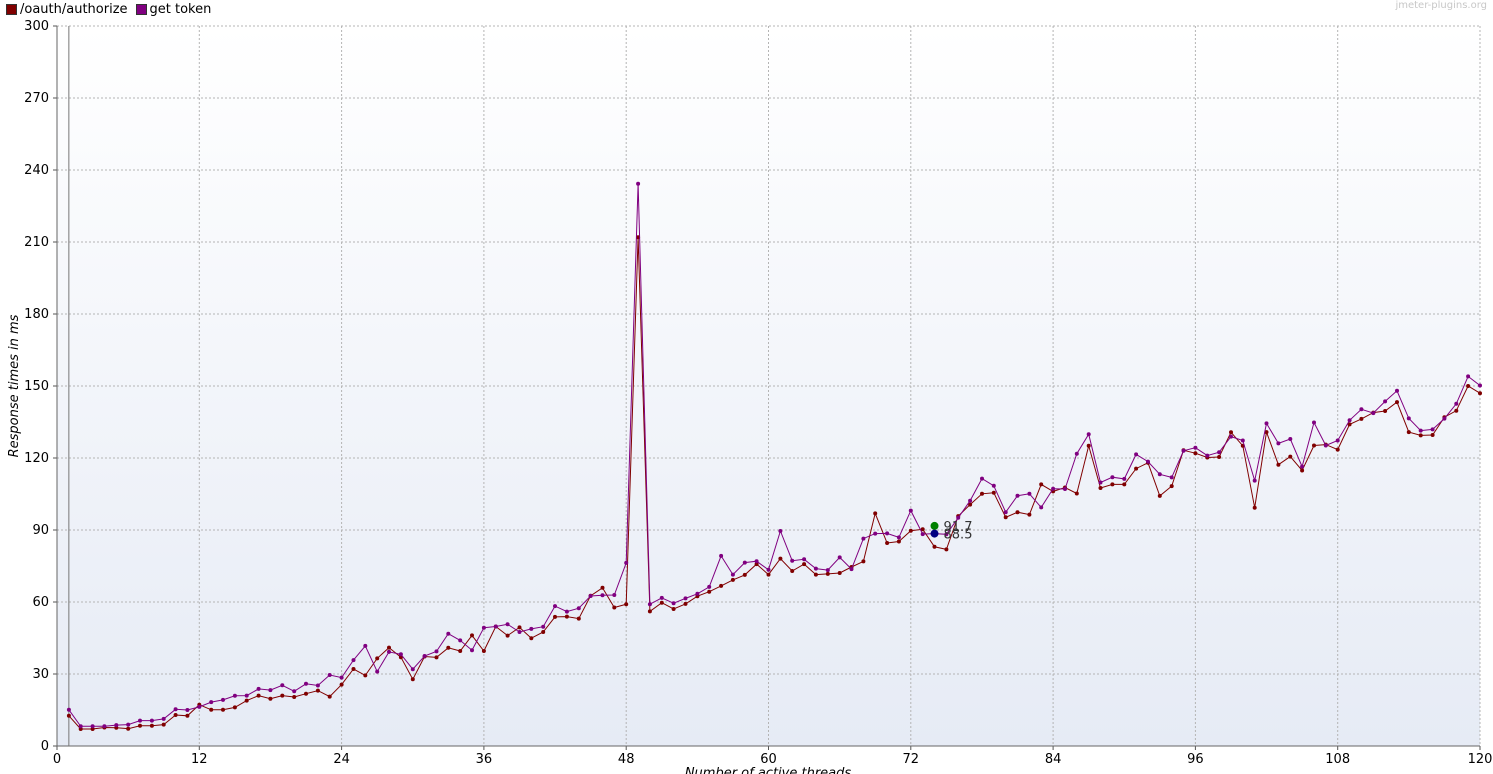 The width and height of the screenshot is (1493, 774). What do you see at coordinates (341, 759) in the screenshot?
I see `x-tick-label: 24` at bounding box center [341, 759].